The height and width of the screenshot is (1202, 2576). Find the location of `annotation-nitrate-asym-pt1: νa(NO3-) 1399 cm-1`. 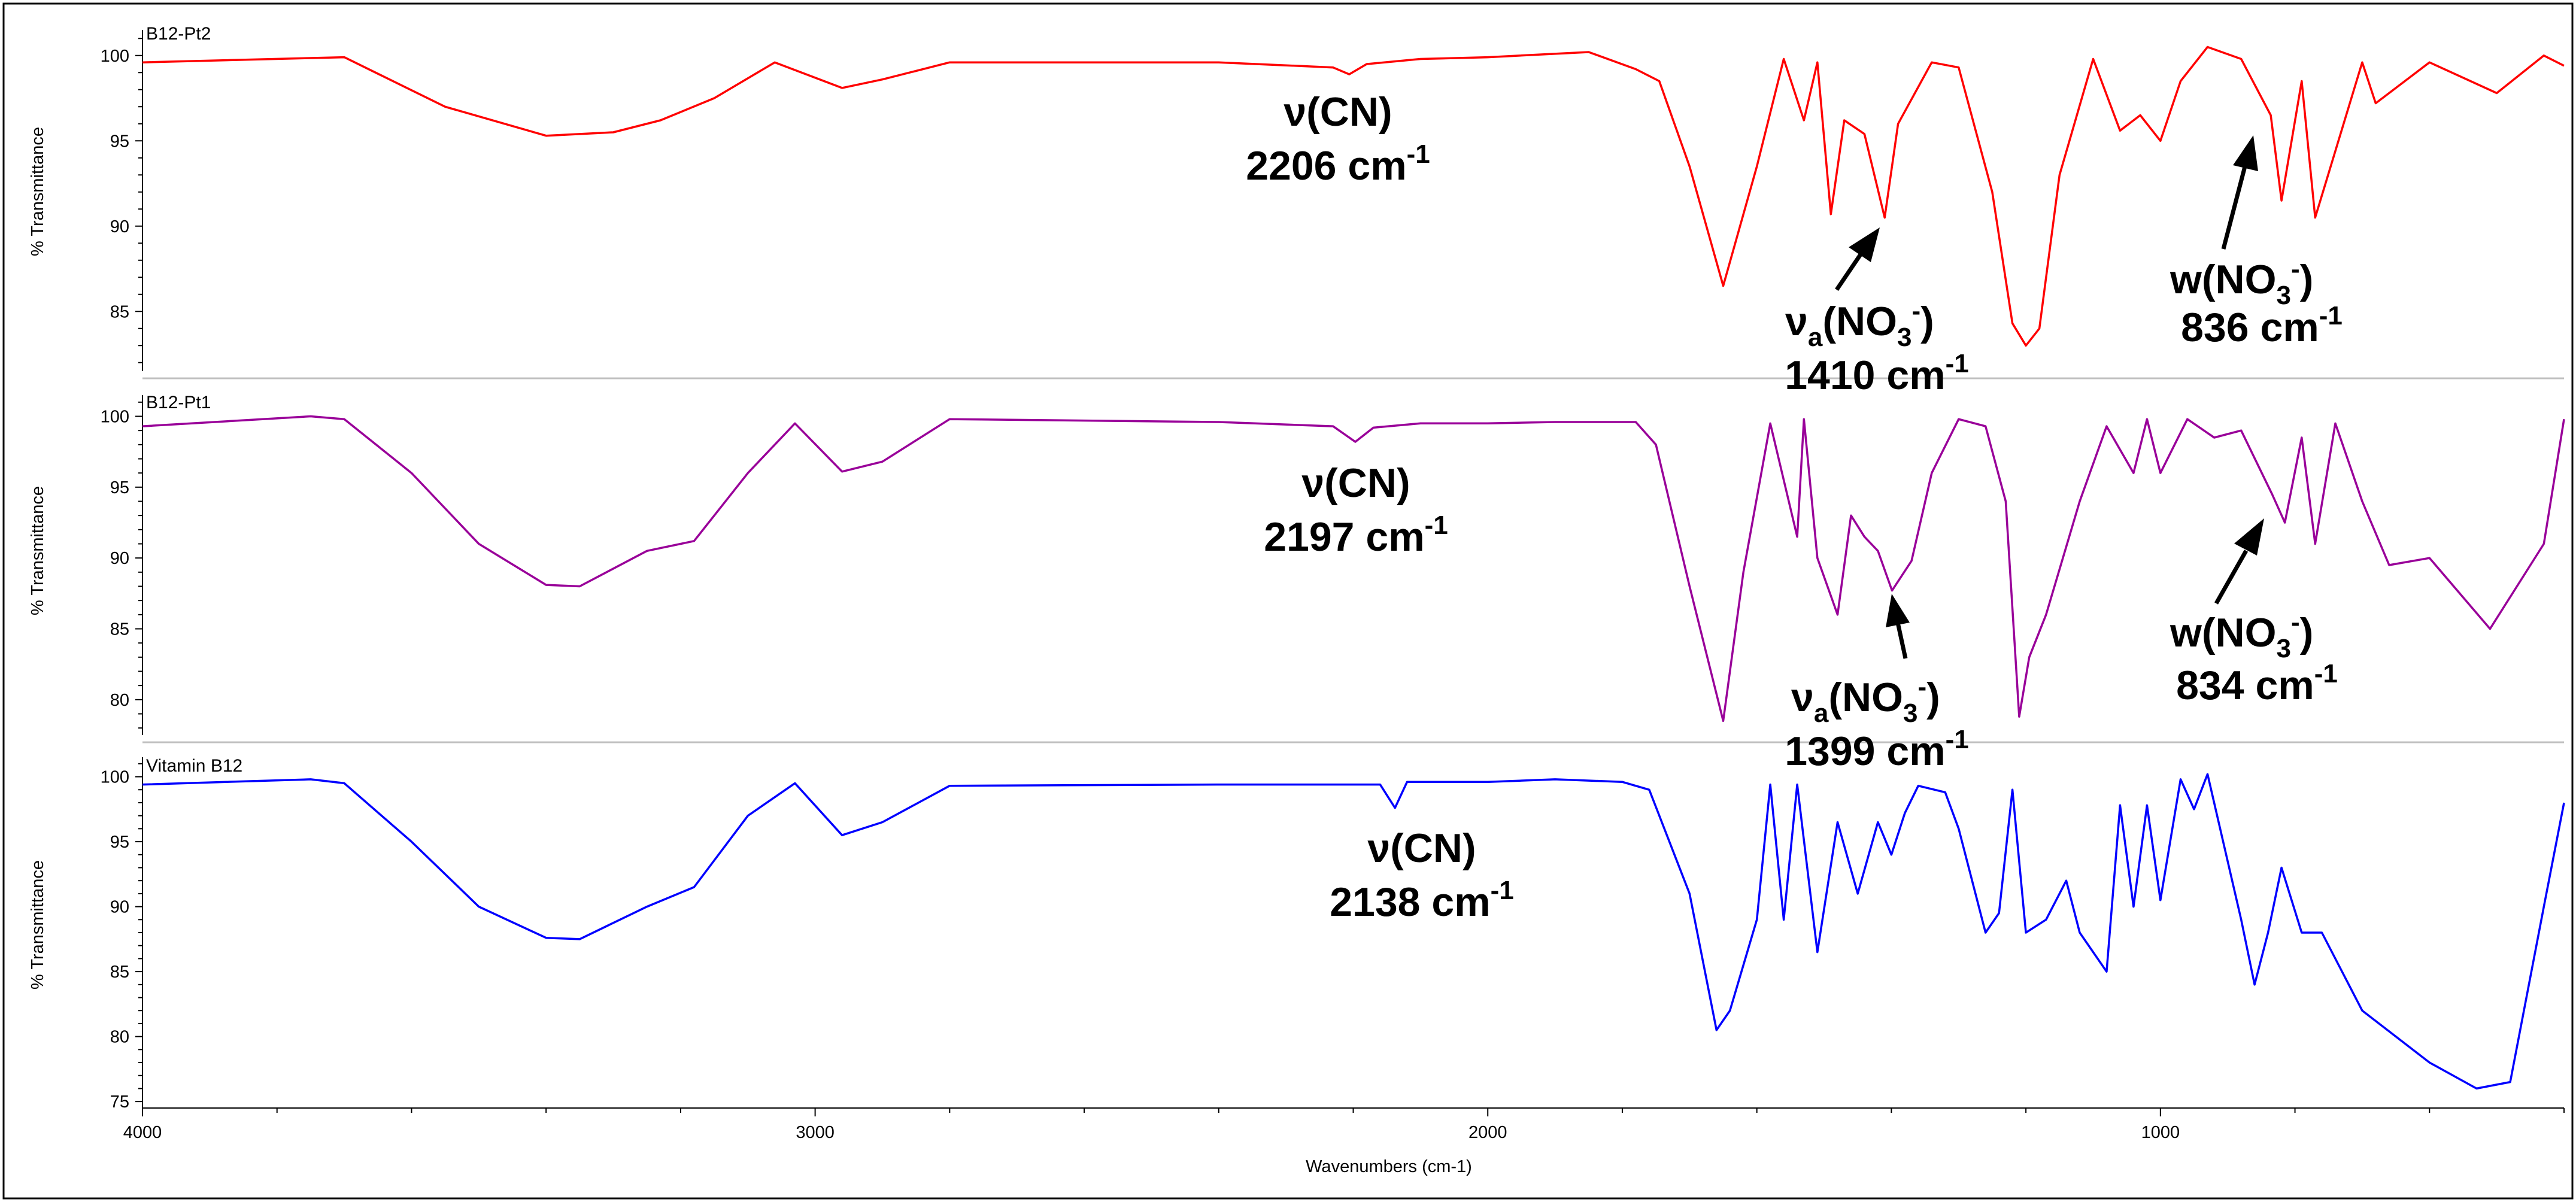

annotation-nitrate-asym-pt1: νa(NO3-) 1399 cm-1 is located at coordinates (1877, 684).